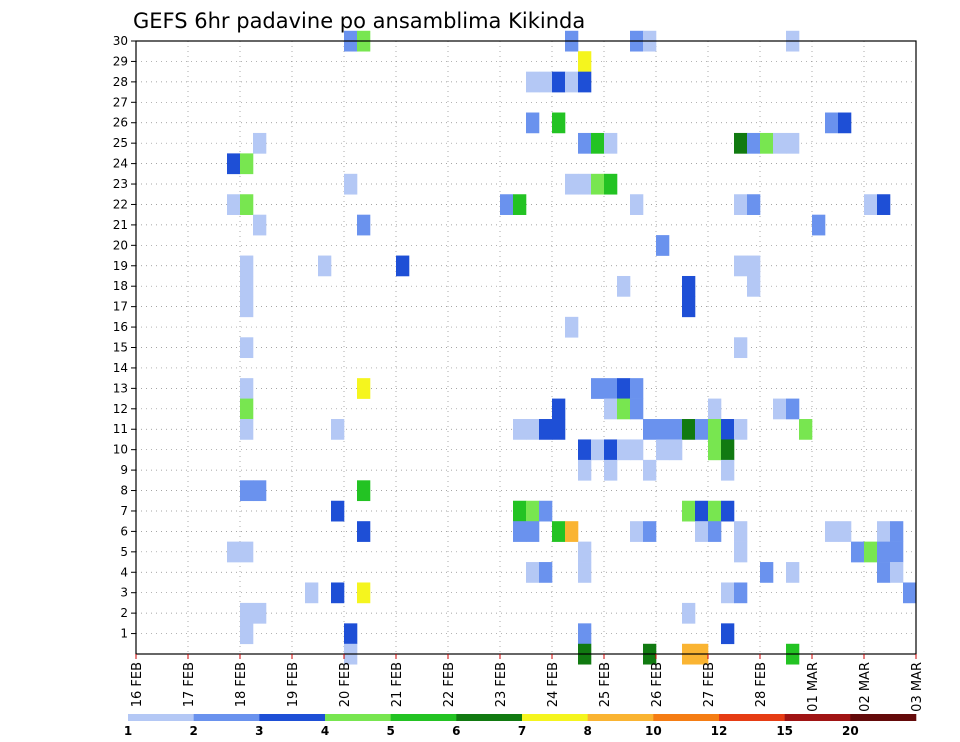 This screenshot has width=960, height=742. I want to click on color-legend: 1 2 3 4 5 6 7 8 10 12 15 20, so click(520, 726).